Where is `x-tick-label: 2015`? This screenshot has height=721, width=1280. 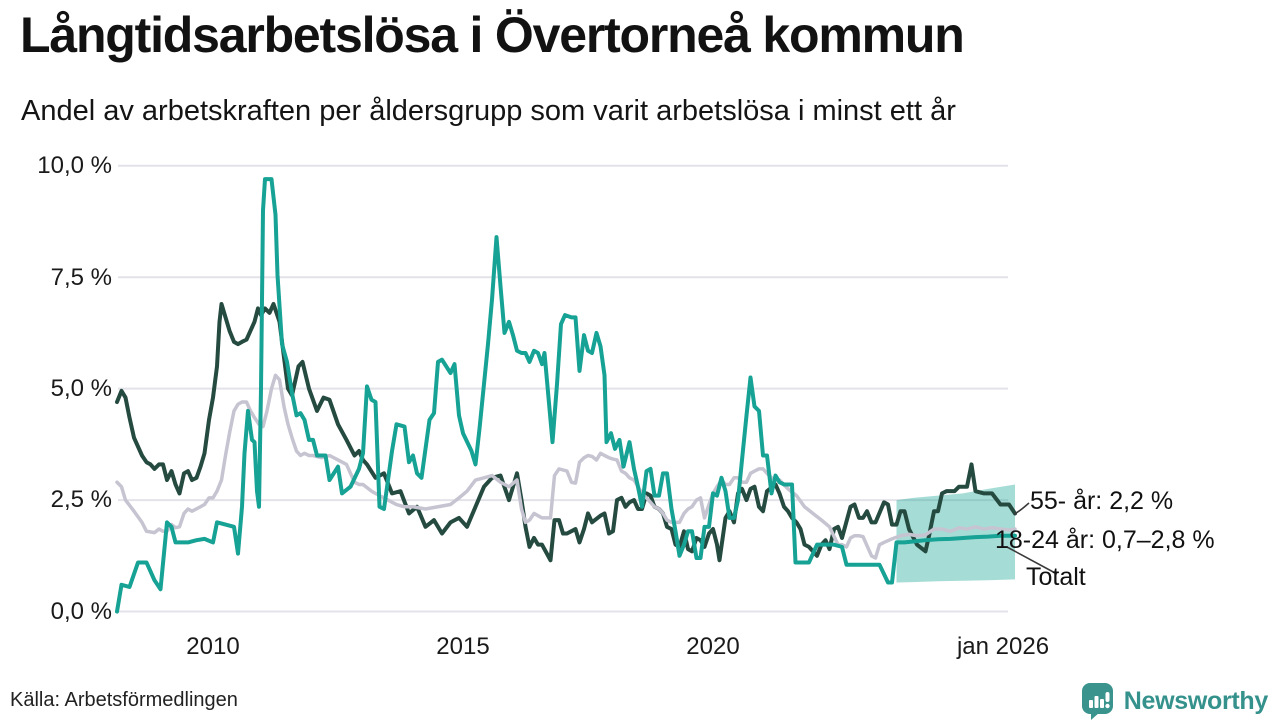
x-tick-label: 2015 is located at coordinates (463, 646).